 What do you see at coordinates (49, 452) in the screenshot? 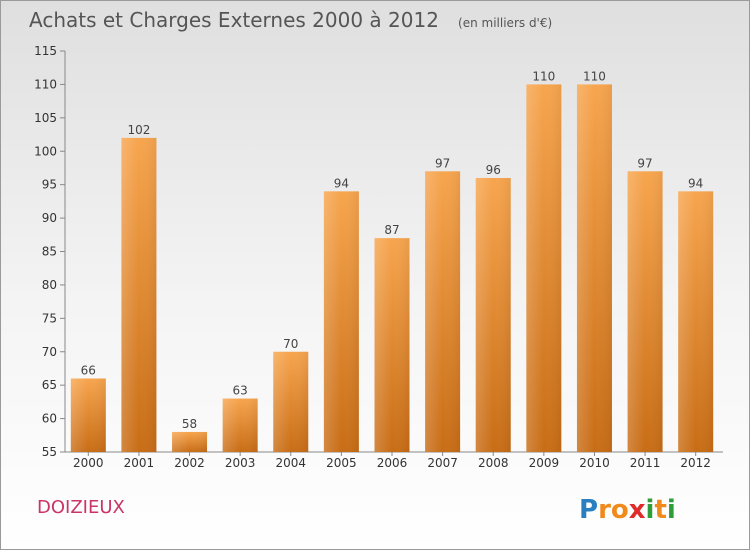
I see `y-tick-label: 55` at bounding box center [49, 452].